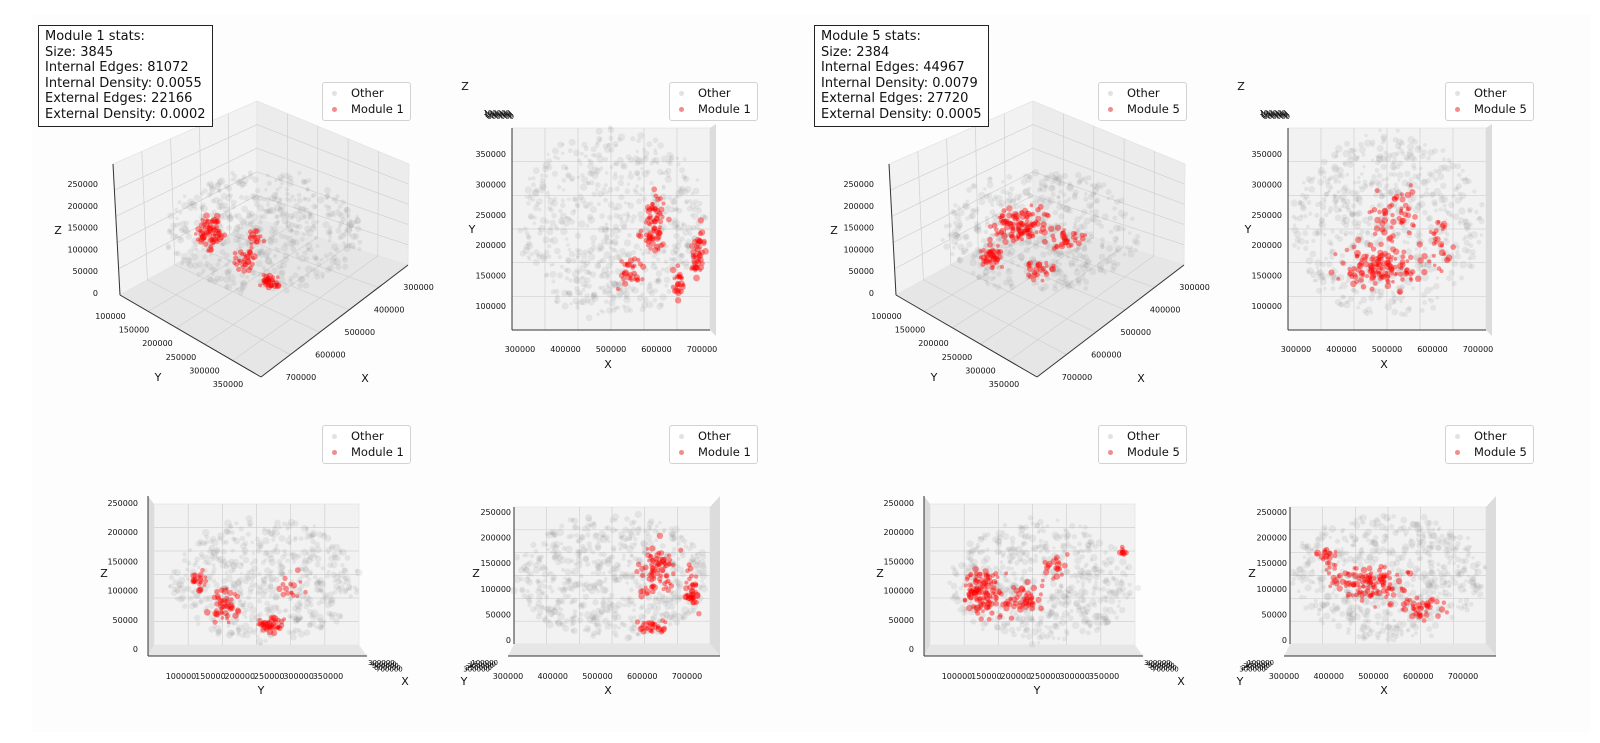 This screenshot has width=1600, height=743. Describe the element at coordinates (834, 230) in the screenshot. I see `z-axis-label: Z` at that location.